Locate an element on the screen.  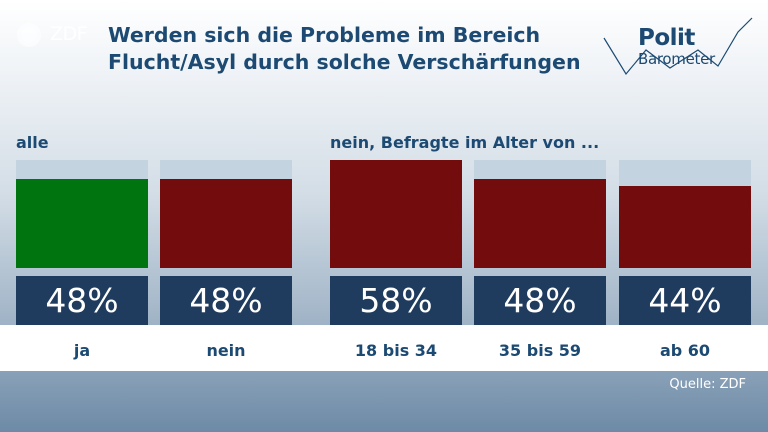
zdf-logo: ZDF is located at coordinates (52, 35).